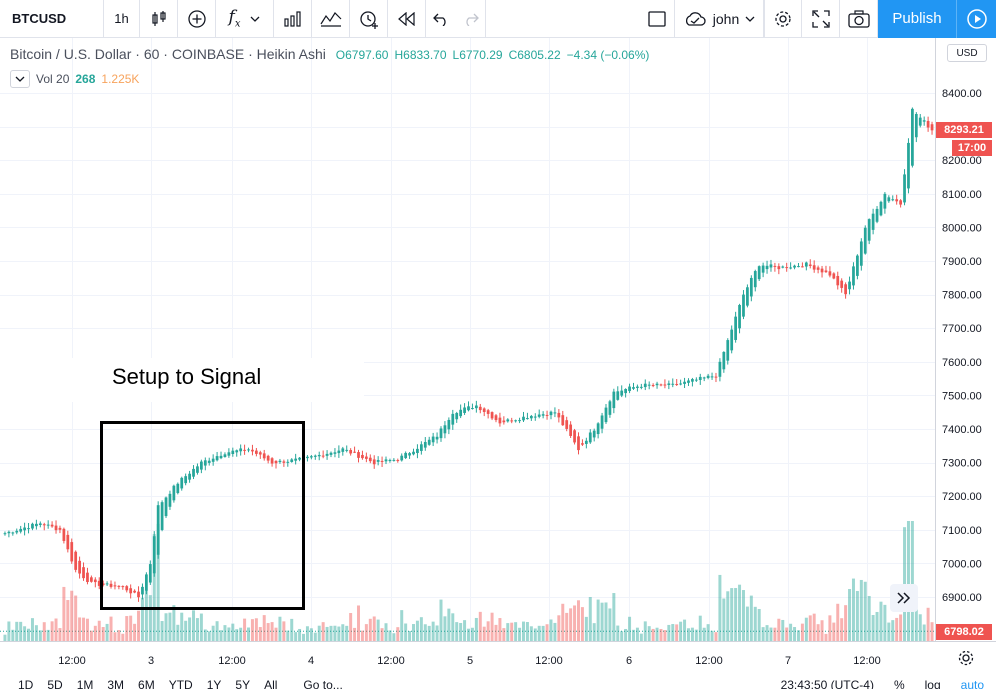 Image resolution: width=996 pixels, height=689 pixels. I want to click on bars-icon, so click(293, 19).